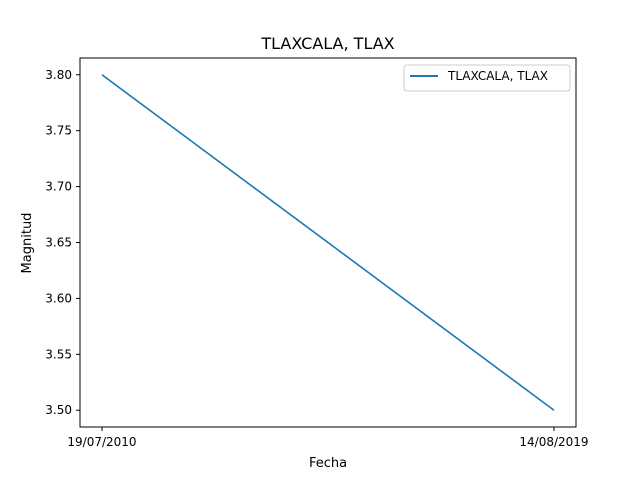  What do you see at coordinates (328, 463) in the screenshot?
I see `x-axis-label: Fecha` at bounding box center [328, 463].